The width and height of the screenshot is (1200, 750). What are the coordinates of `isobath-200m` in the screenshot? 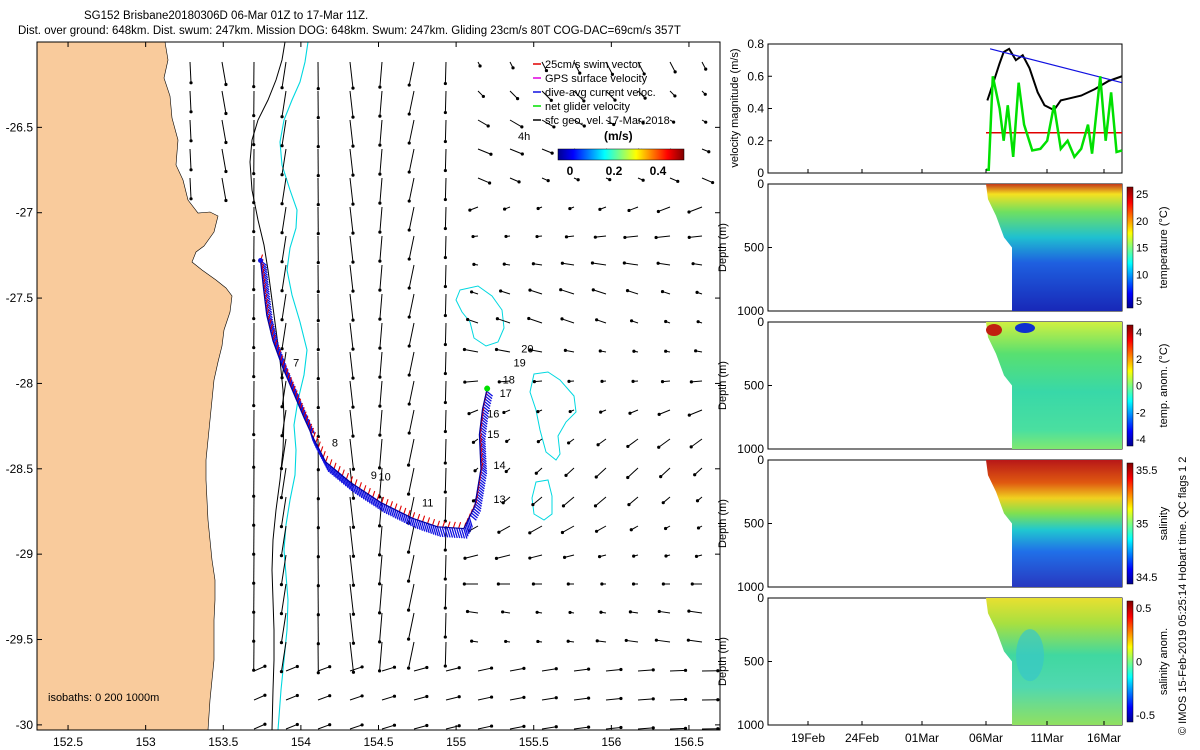 It's located at (293, 386).